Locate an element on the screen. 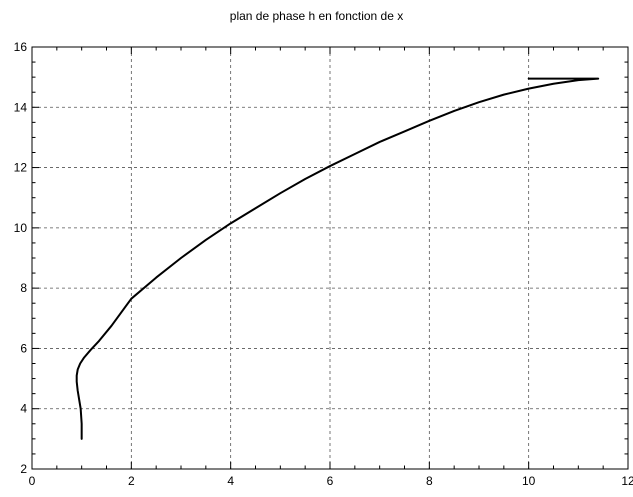  y-tick-label: 2 is located at coordinates (23, 469).